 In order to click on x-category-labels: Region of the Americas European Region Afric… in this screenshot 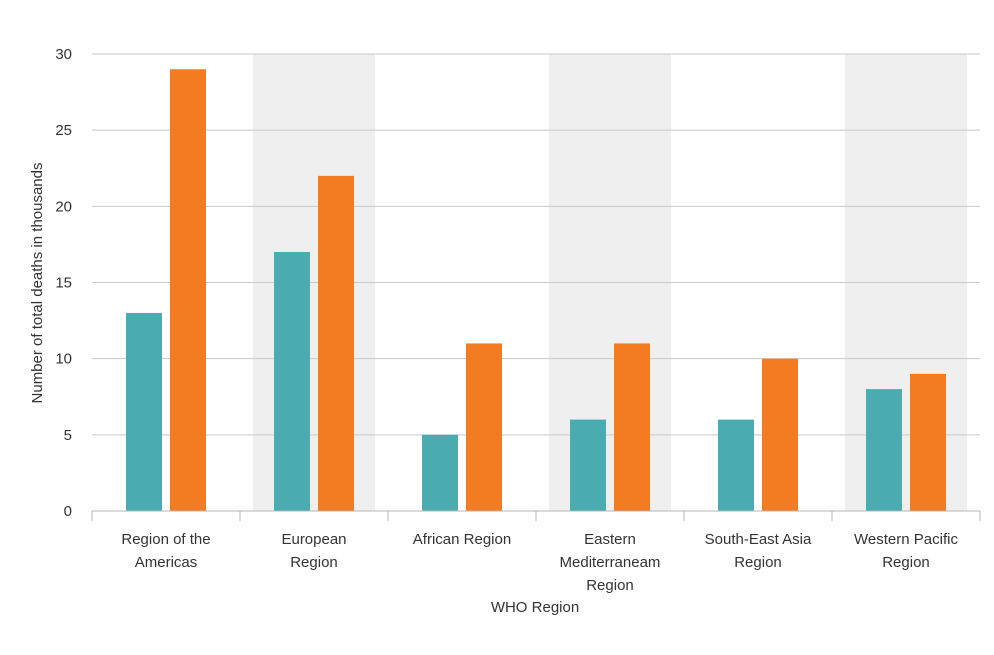, I will do `click(539, 562)`.